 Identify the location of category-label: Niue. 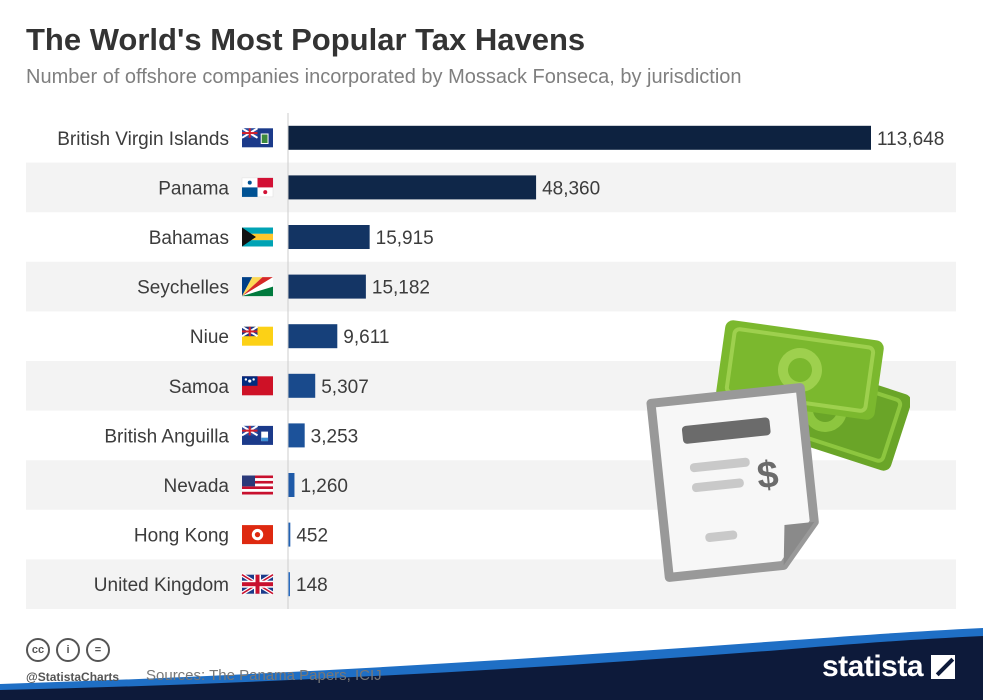
(209, 337).